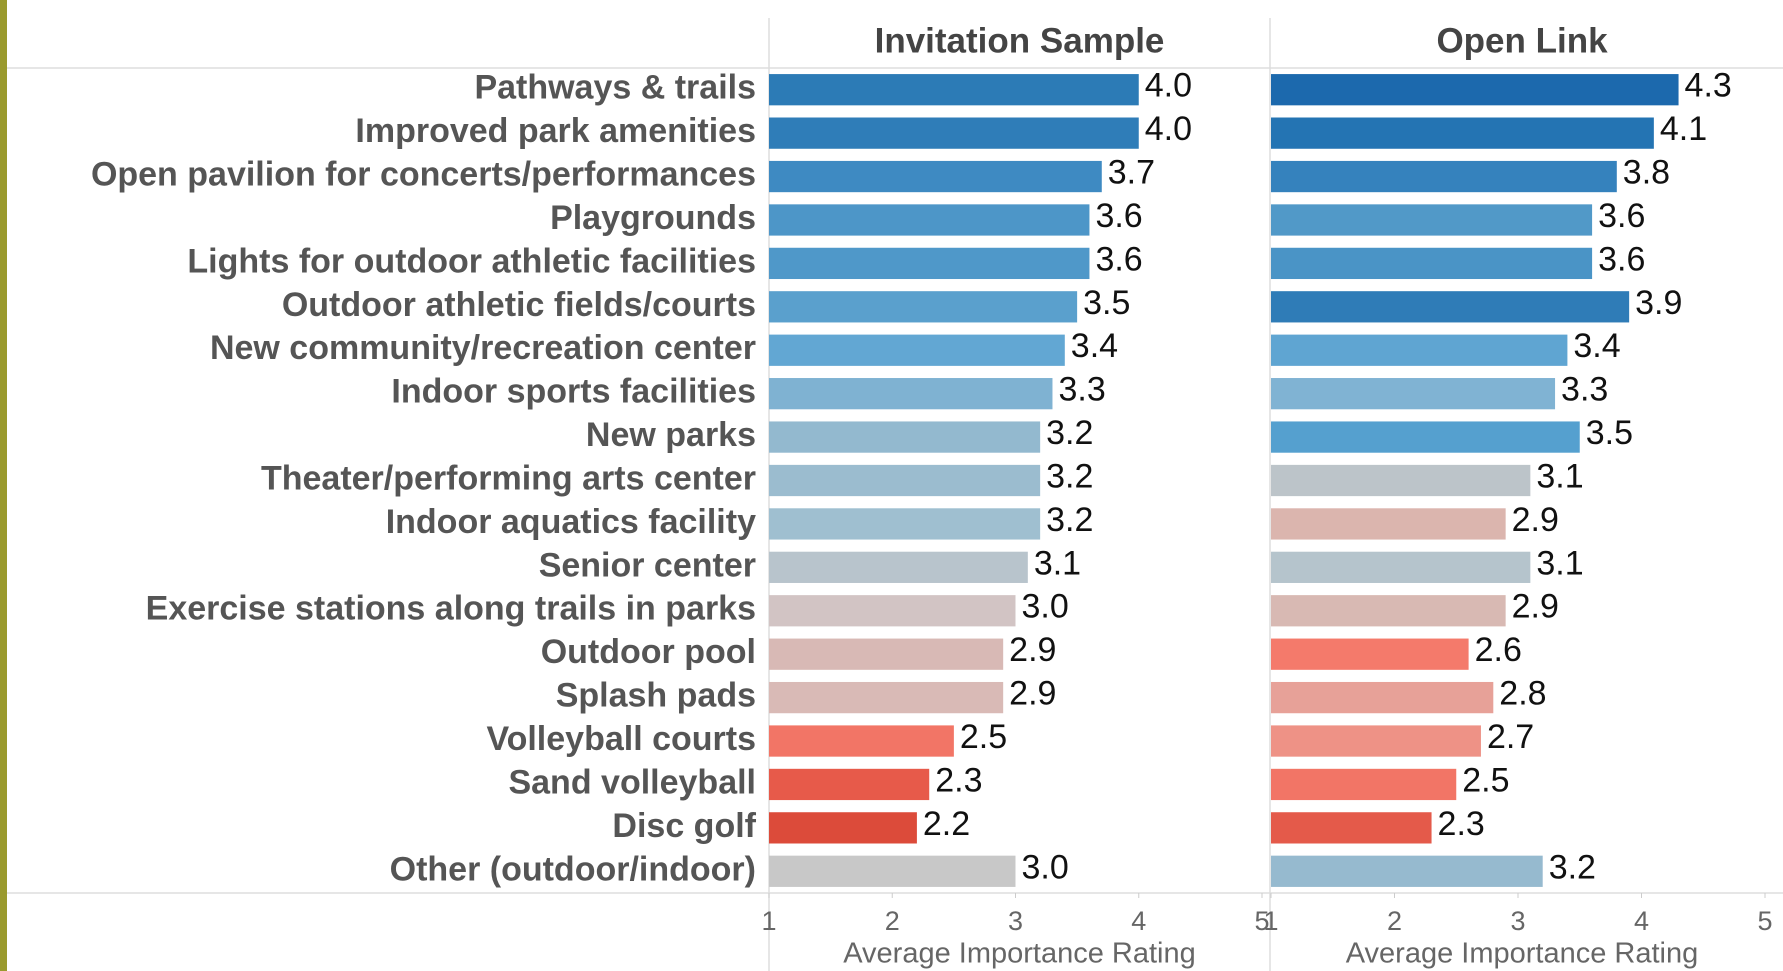  I want to click on category-label: Lights for outdoor athletic facilities, so click(471, 261).